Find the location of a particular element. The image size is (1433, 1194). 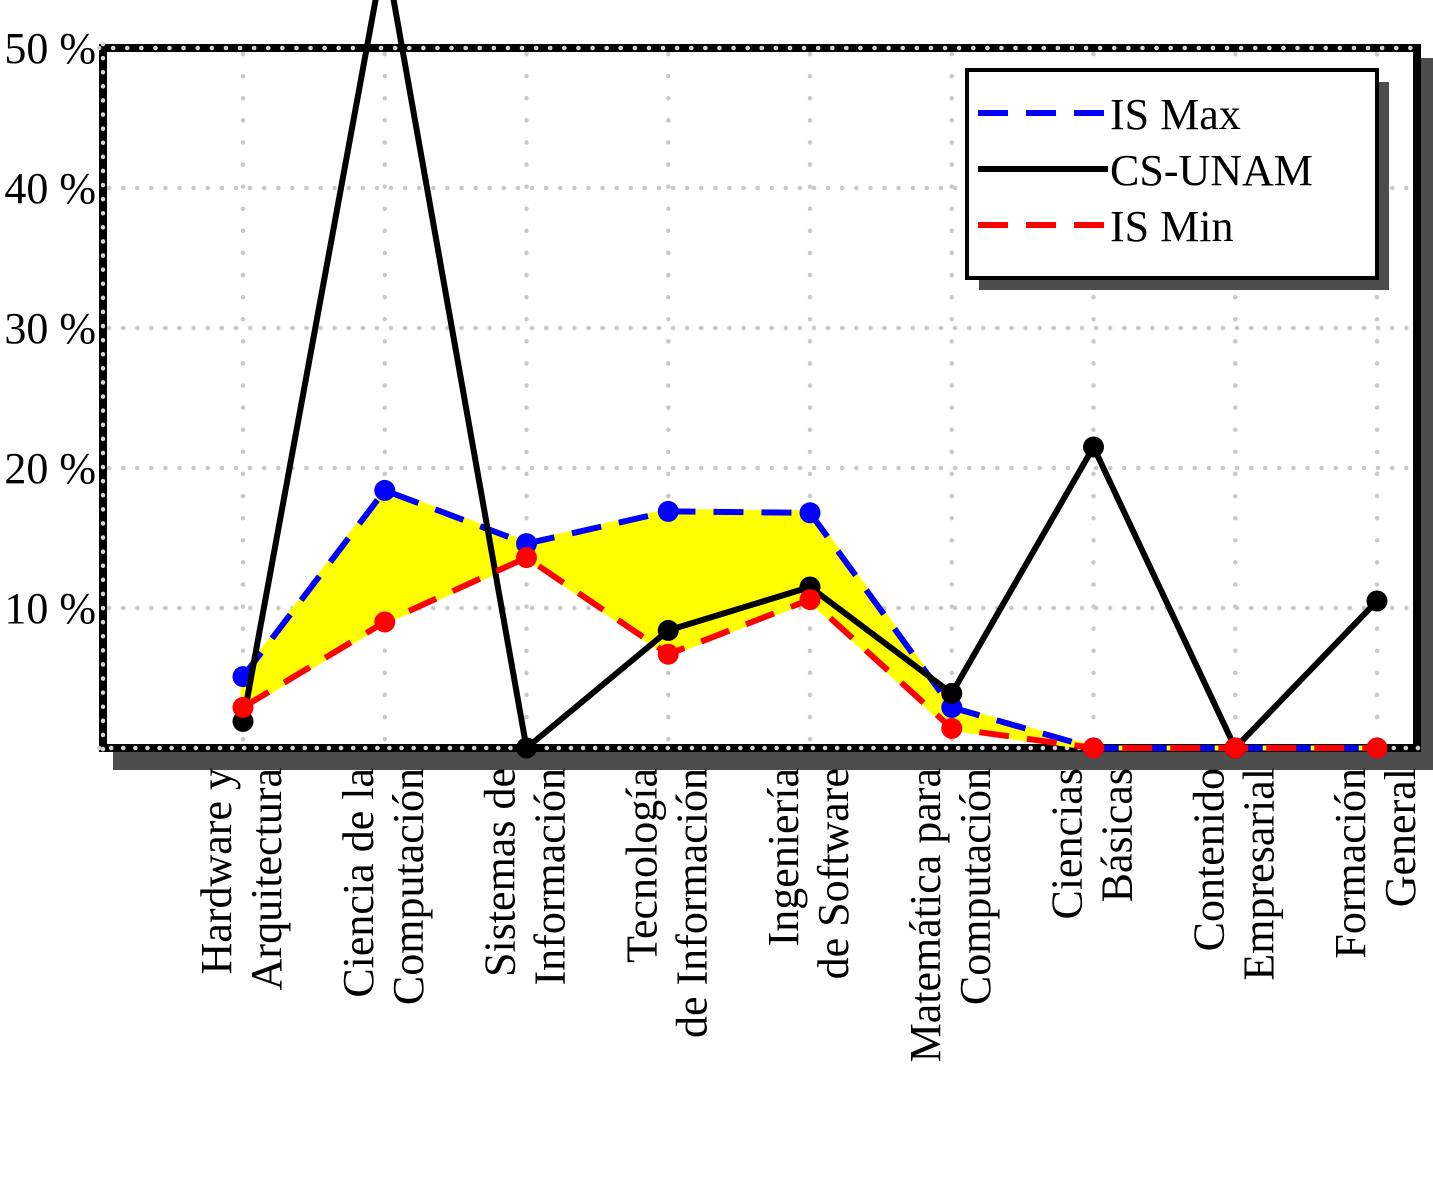

x-axis-label-line1: Matemática para is located at coordinates (925, 915).